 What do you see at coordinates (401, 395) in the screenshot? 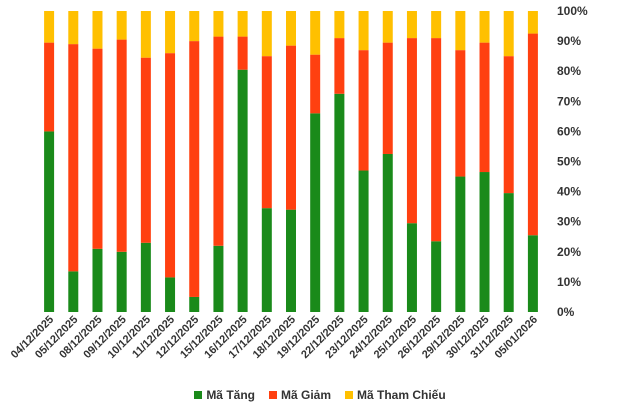
I see `legend-label-ma-tham-chieu: Mã Tham Chiếu` at bounding box center [401, 395].